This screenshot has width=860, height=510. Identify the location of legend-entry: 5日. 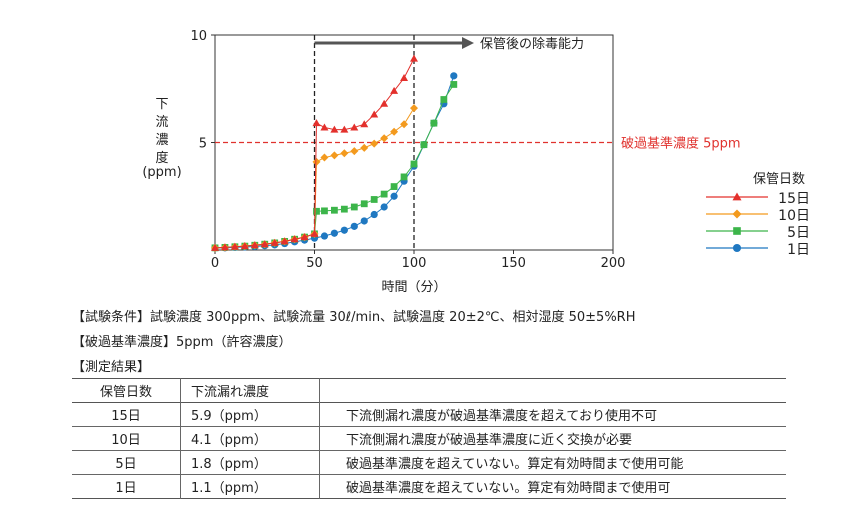
(798, 233).